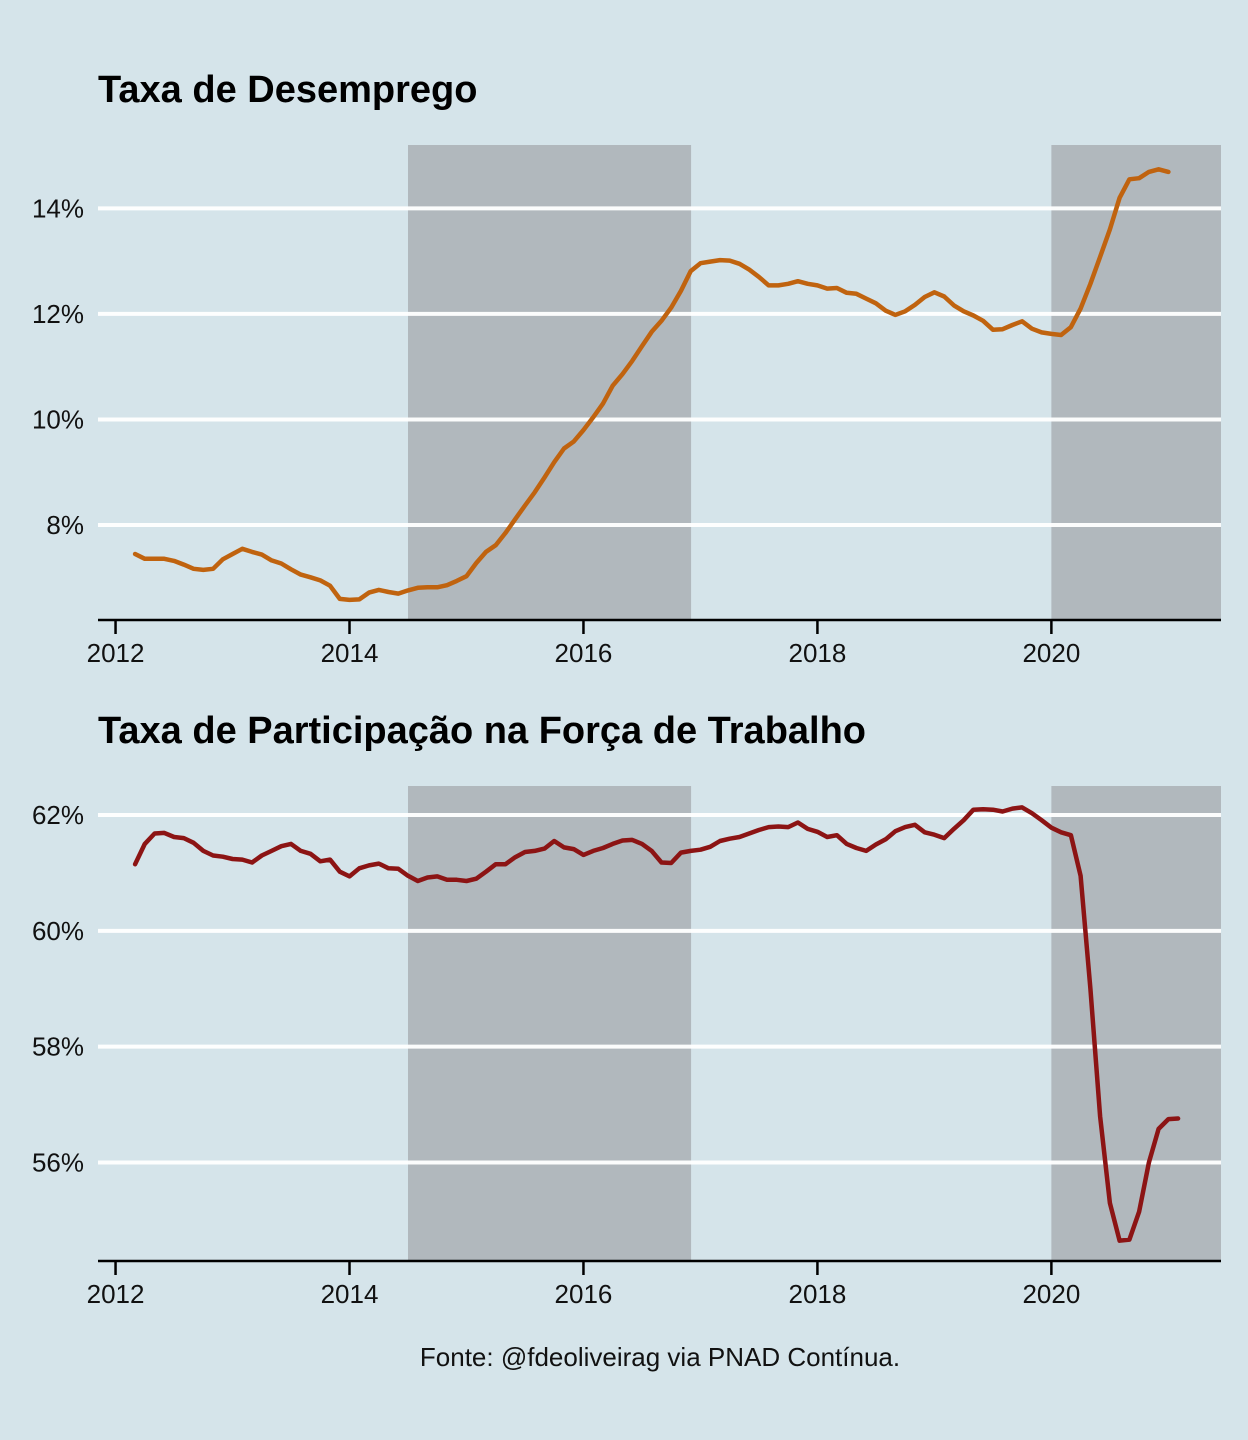 The width and height of the screenshot is (1248, 1440). Describe the element at coordinates (584, 653) in the screenshot. I see `unemployment-x-tick-label: 2016` at that location.